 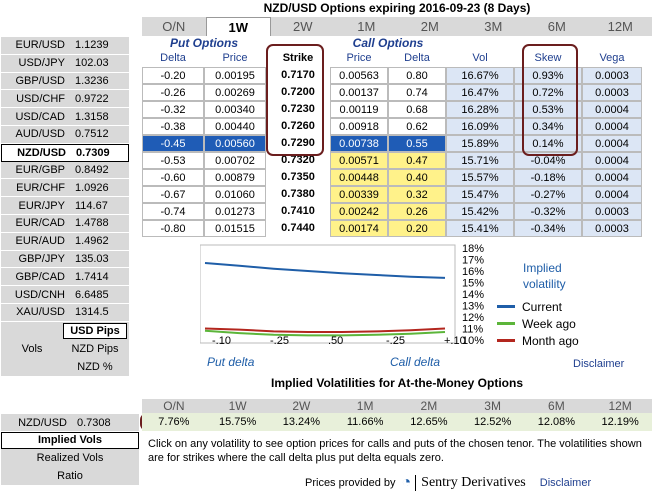 I want to click on rate-row: USD/CNH 6.6485, so click(x=65, y=295).